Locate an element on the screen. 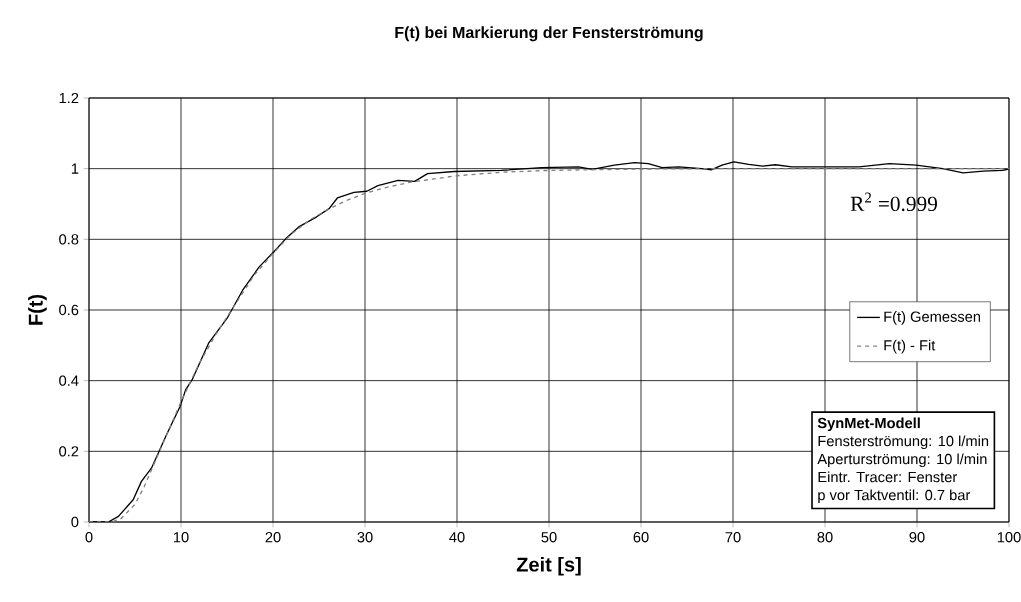  annotation: Aperturströmung: 10 l/min is located at coordinates (902, 460).